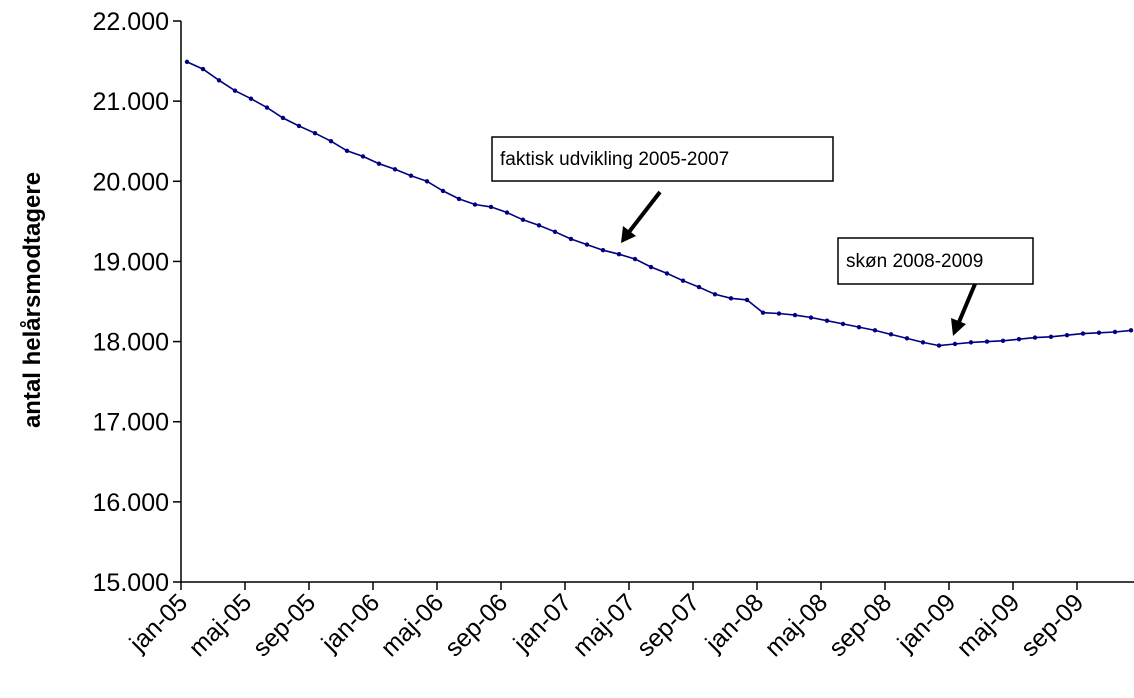 This screenshot has height=698, width=1134. What do you see at coordinates (543, 623) in the screenshot?
I see `x-tick-label: jan-07` at bounding box center [543, 623].